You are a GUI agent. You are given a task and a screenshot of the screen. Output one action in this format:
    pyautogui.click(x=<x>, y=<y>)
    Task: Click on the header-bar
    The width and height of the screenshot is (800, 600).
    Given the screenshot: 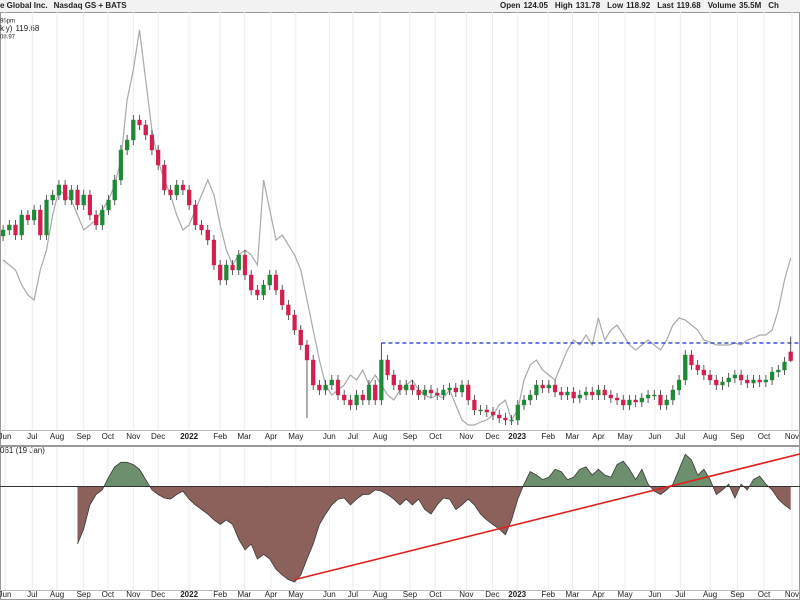 What is the action you would take?
    pyautogui.click(x=400, y=6)
    